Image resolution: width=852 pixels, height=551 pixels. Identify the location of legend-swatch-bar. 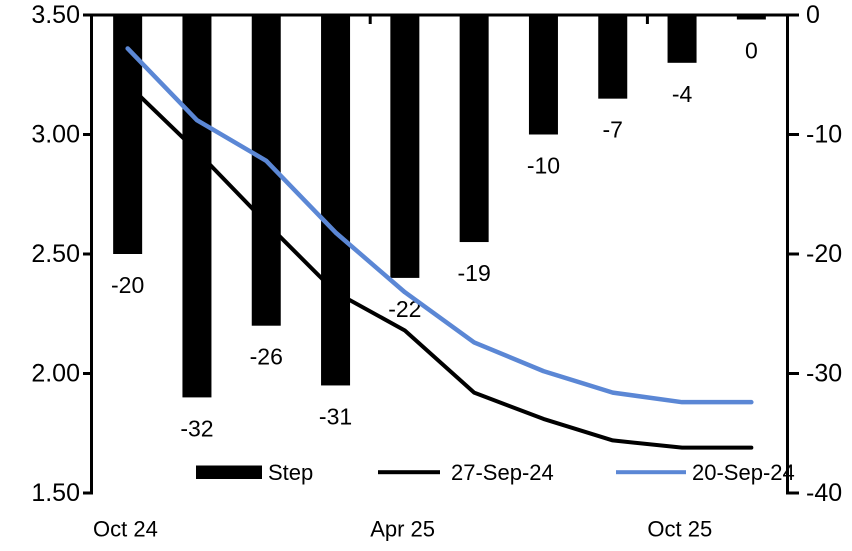
(229, 472).